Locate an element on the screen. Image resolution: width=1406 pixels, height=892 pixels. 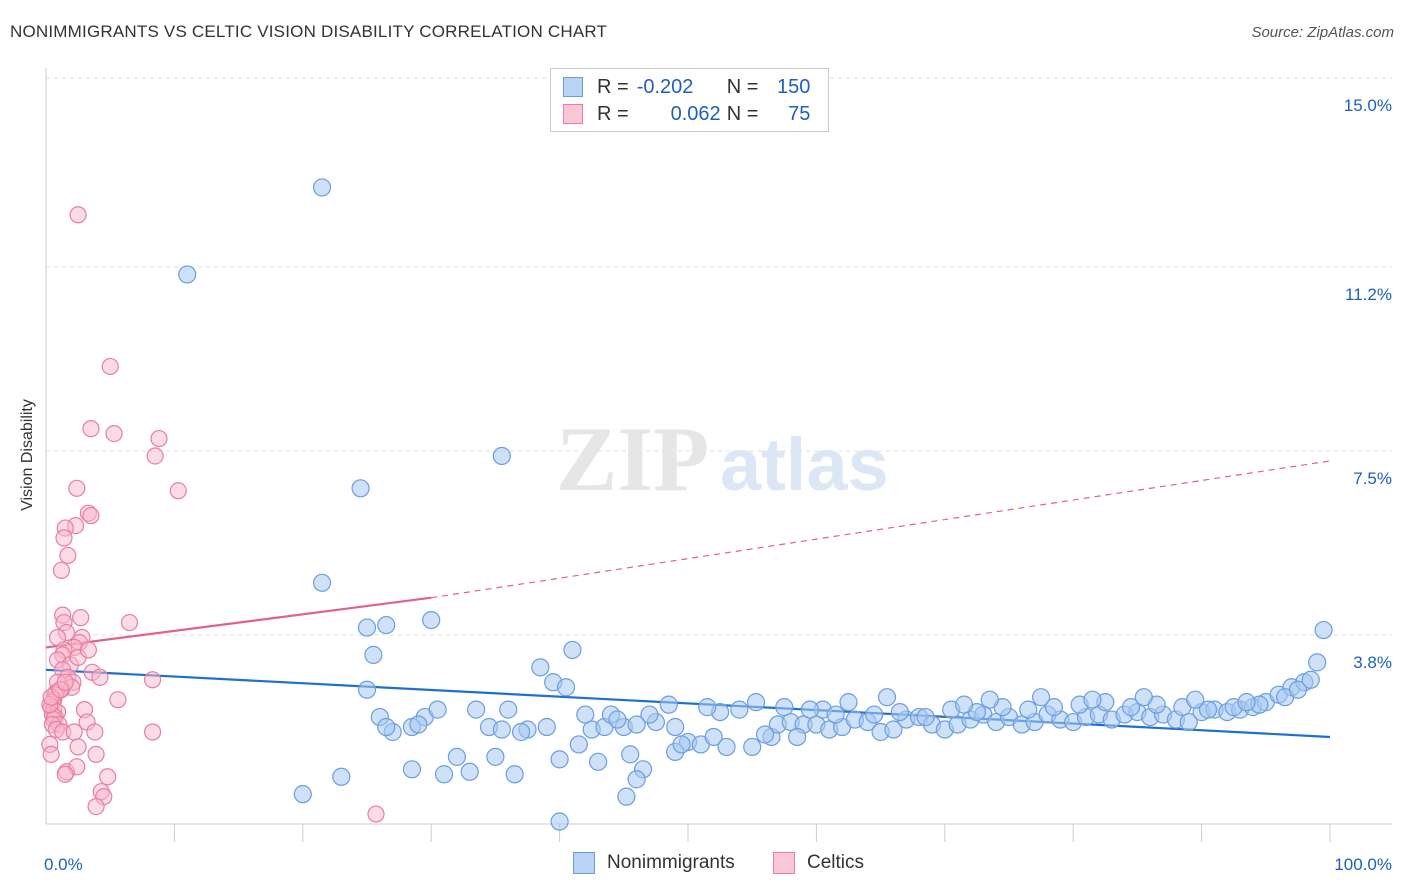
watermark-atlas: atlas is located at coordinates (804, 464).